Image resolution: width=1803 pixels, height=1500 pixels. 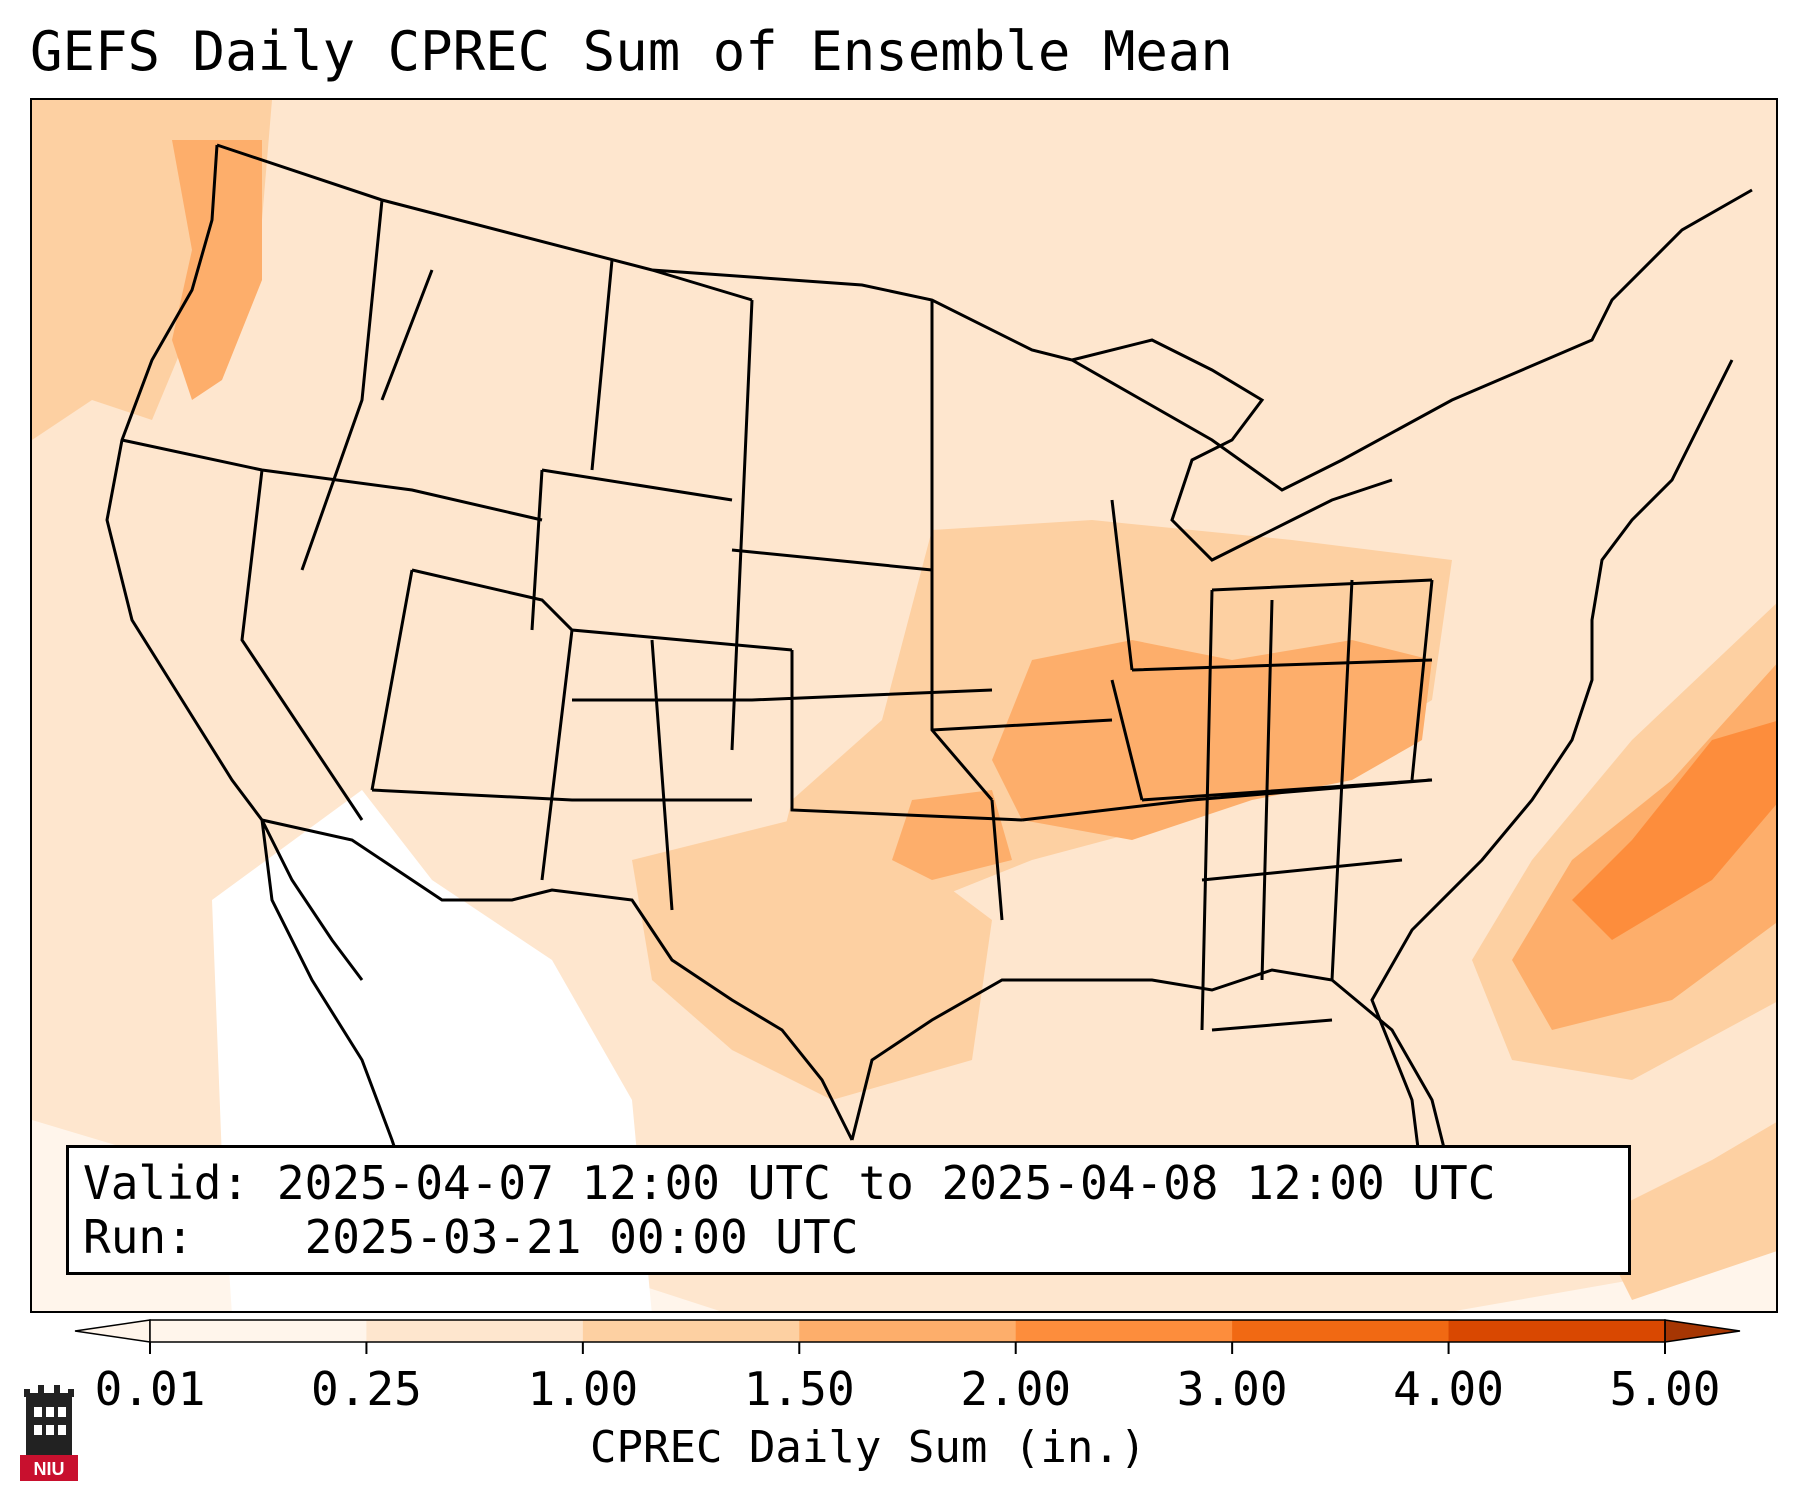 What do you see at coordinates (583, 1389) in the screenshot?
I see `colorbar-tick-label: 1.00` at bounding box center [583, 1389].